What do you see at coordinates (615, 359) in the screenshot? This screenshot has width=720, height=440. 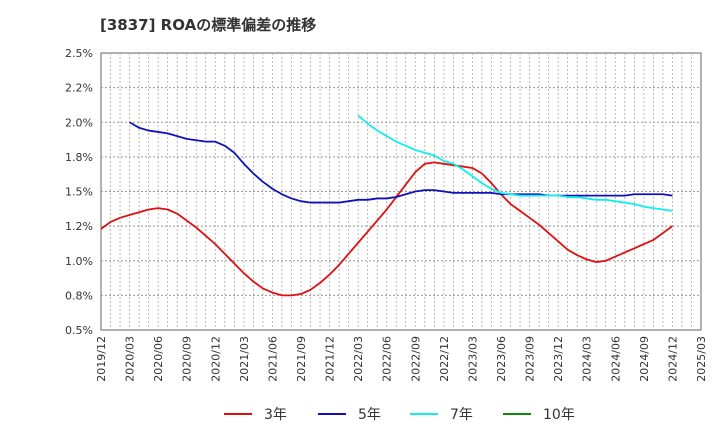 I see `x-tick-label: 2024/06` at bounding box center [615, 359].